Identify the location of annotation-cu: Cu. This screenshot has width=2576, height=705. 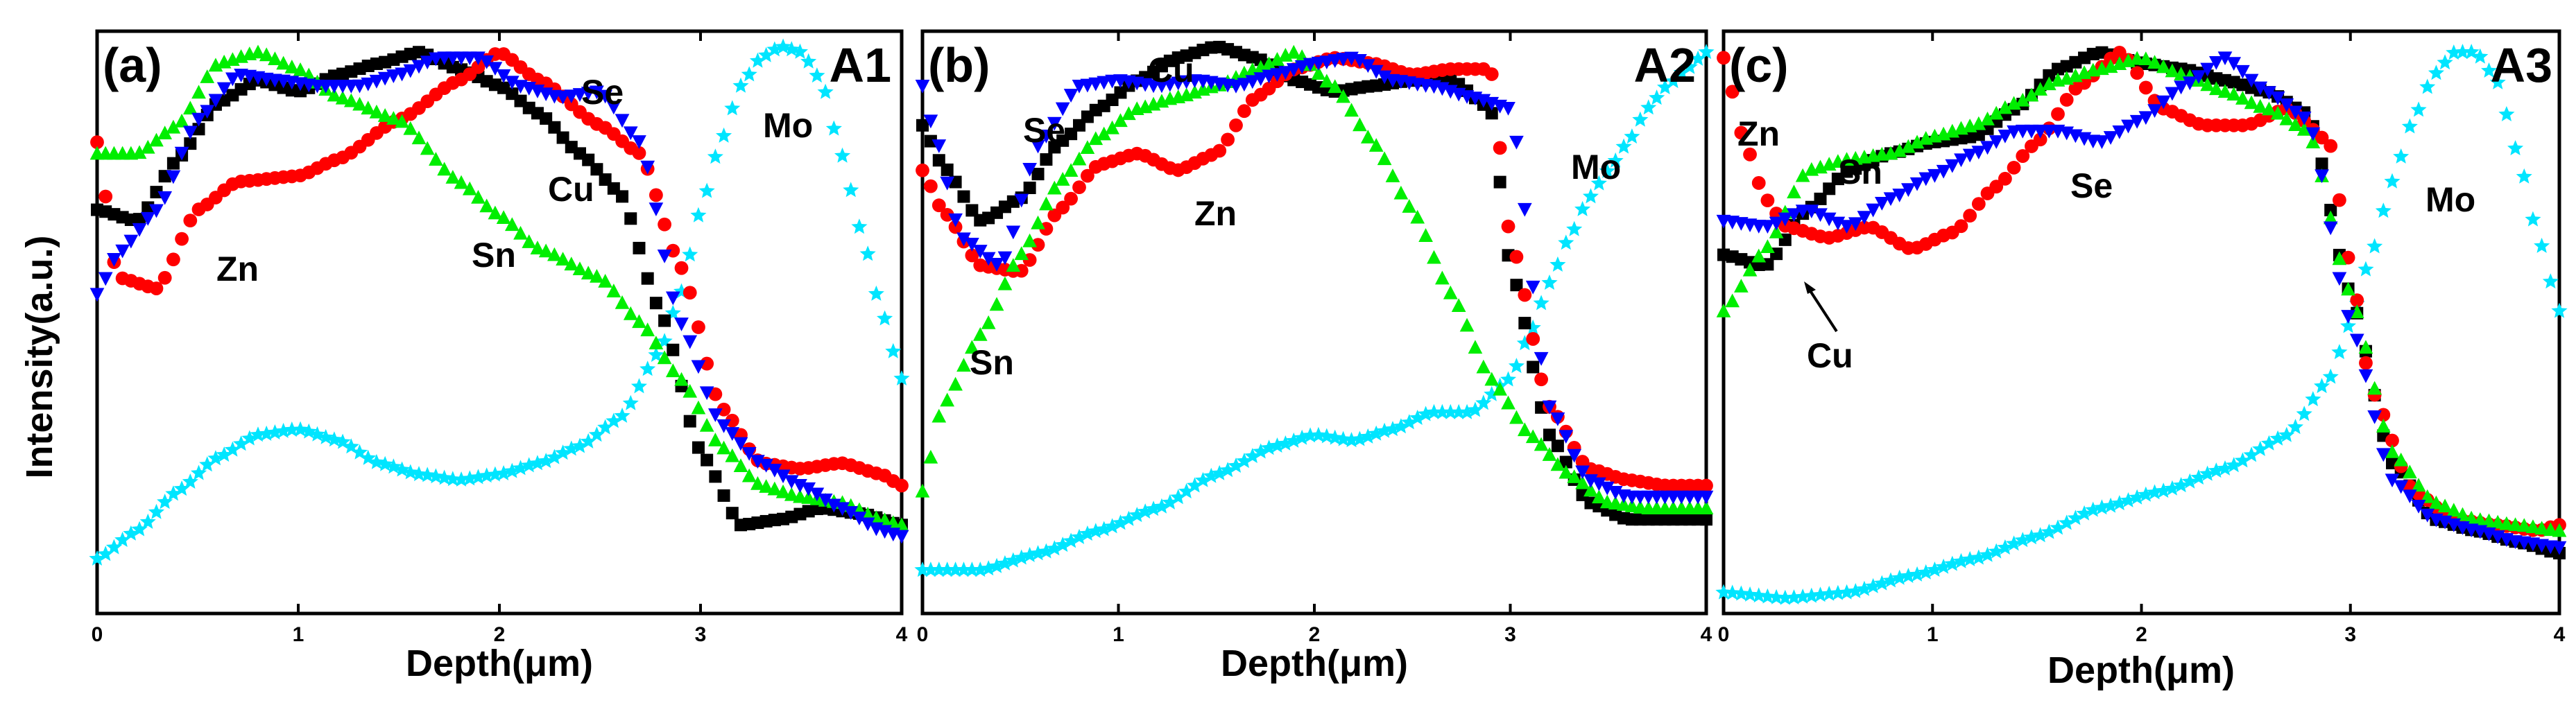
(571, 189).